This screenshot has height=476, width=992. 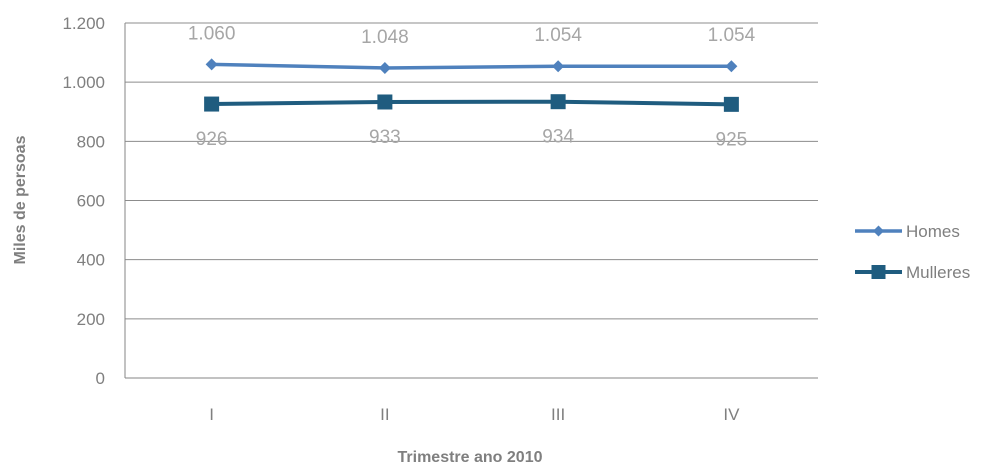 I want to click on legend-label: Homes, so click(x=933, y=231).